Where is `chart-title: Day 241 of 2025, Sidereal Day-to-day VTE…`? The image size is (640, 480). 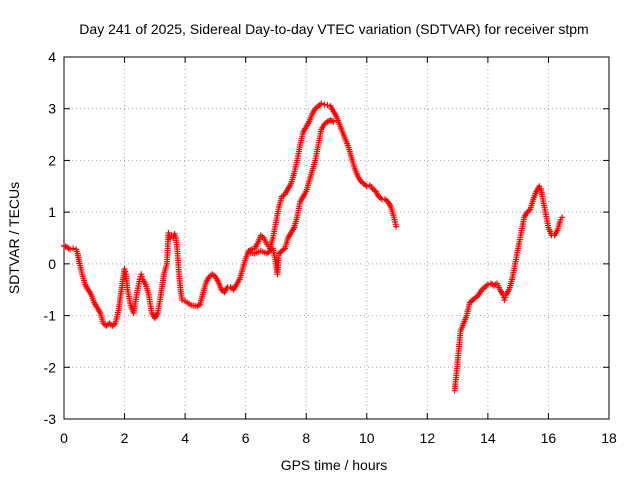 chart-title: Day 241 of 2025, Sidereal Day-to-day VTE… is located at coordinates (333, 29).